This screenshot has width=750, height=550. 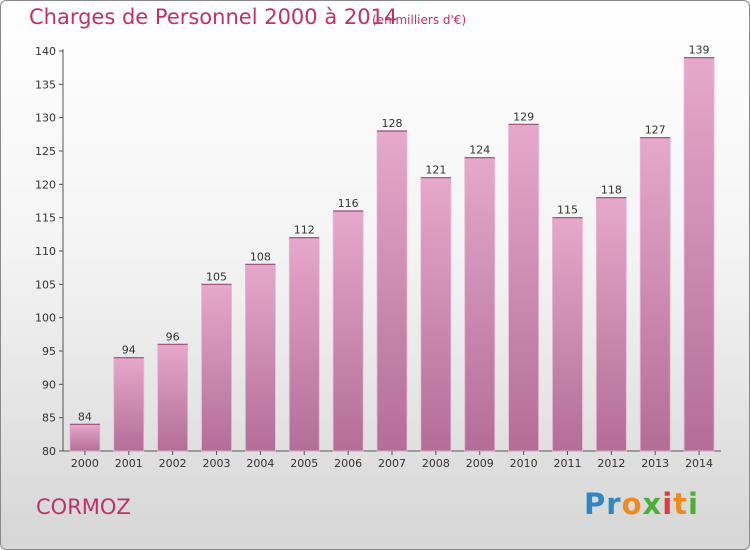 I want to click on x-tick-label: 2008, so click(x=436, y=463).